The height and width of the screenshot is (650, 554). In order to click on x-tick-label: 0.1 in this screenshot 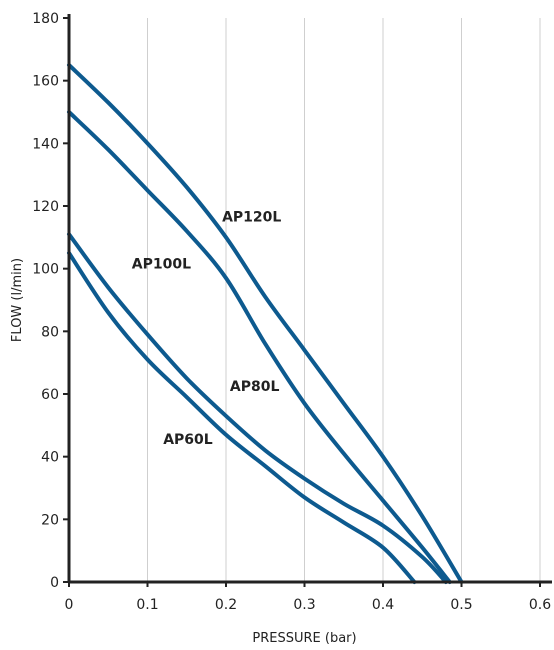, I will do `click(147, 605)`.